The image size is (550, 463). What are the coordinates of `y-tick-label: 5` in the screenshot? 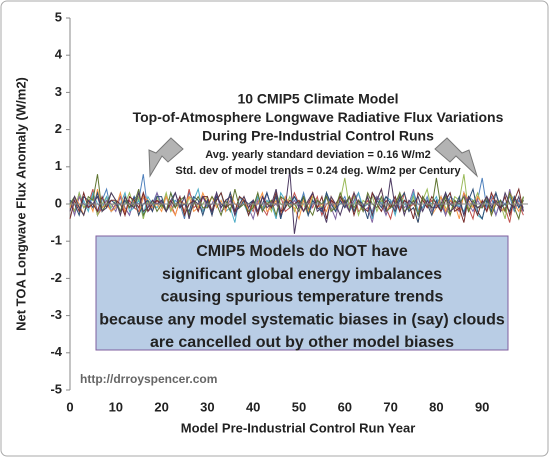 It's located at (58, 16).